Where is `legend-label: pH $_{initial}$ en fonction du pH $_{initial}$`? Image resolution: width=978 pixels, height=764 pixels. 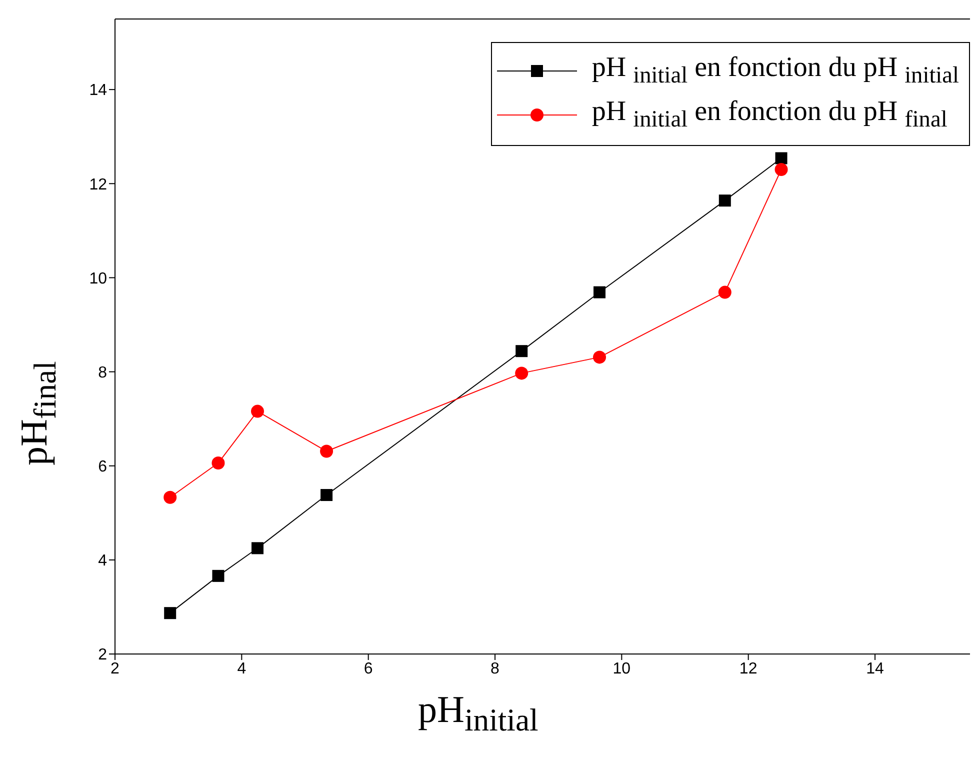 legend-label: pH $_{initial}$ en fonction du pH $_{initial}$ is located at coordinates (775, 71).